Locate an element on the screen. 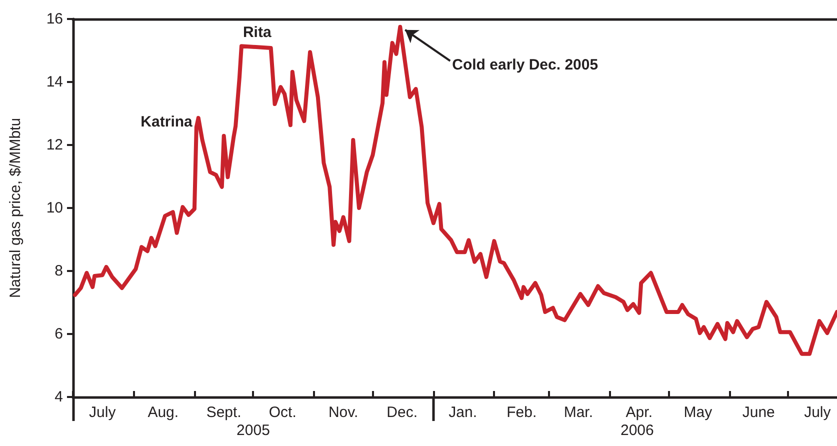 The width and height of the screenshot is (837, 446). x-tick-label: Feb. is located at coordinates (521, 412).